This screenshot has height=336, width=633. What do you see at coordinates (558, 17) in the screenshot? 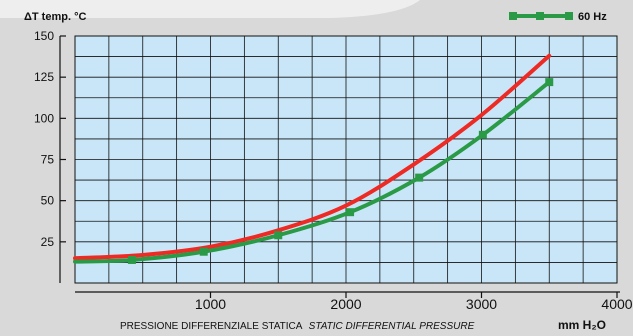
I see `legend: 60 Hz` at bounding box center [558, 17].